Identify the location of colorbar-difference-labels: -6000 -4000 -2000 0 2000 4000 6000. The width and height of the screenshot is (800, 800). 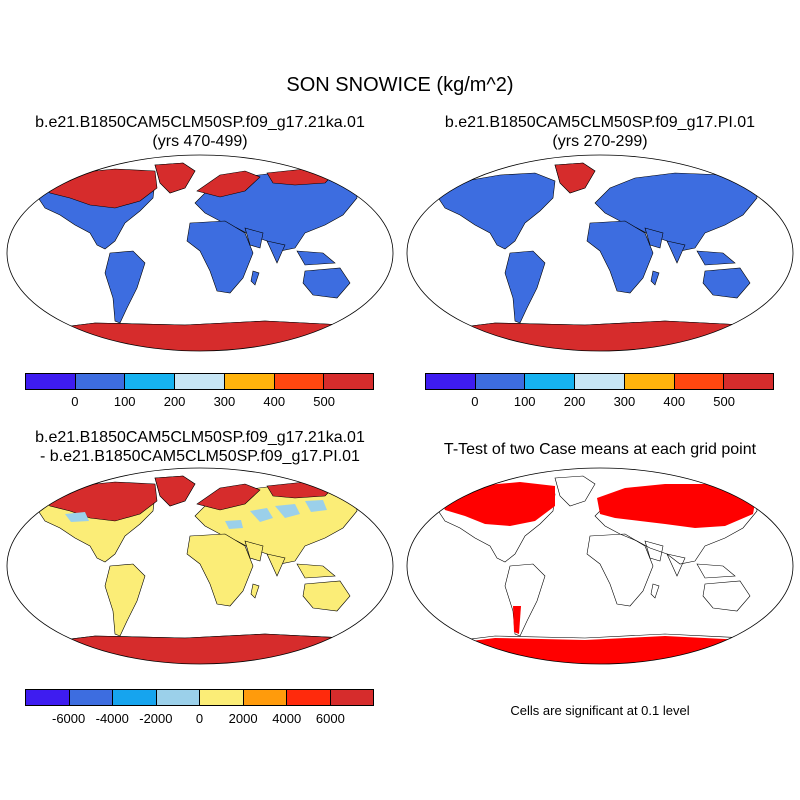
(199, 719).